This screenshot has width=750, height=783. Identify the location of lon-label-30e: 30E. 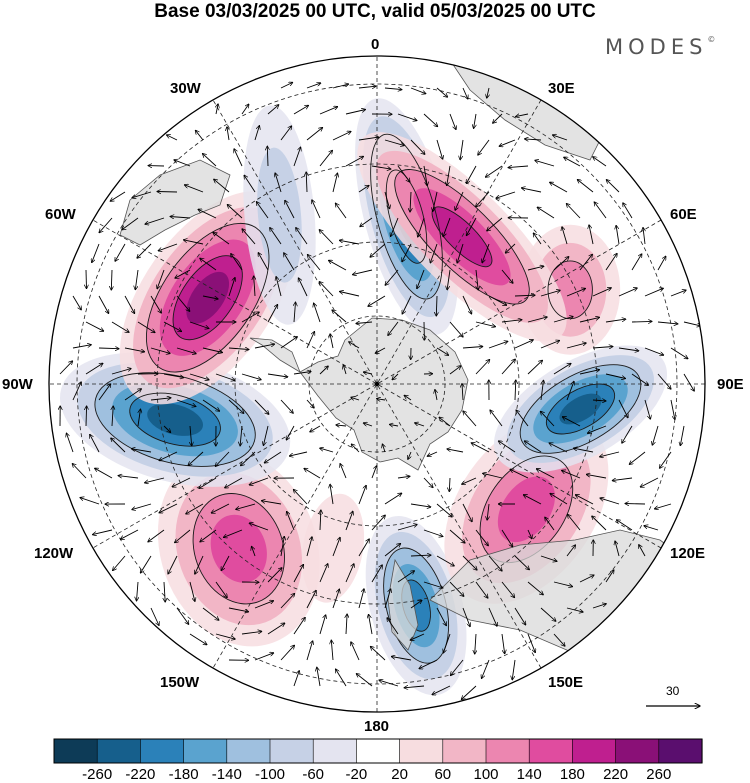
(561, 88).